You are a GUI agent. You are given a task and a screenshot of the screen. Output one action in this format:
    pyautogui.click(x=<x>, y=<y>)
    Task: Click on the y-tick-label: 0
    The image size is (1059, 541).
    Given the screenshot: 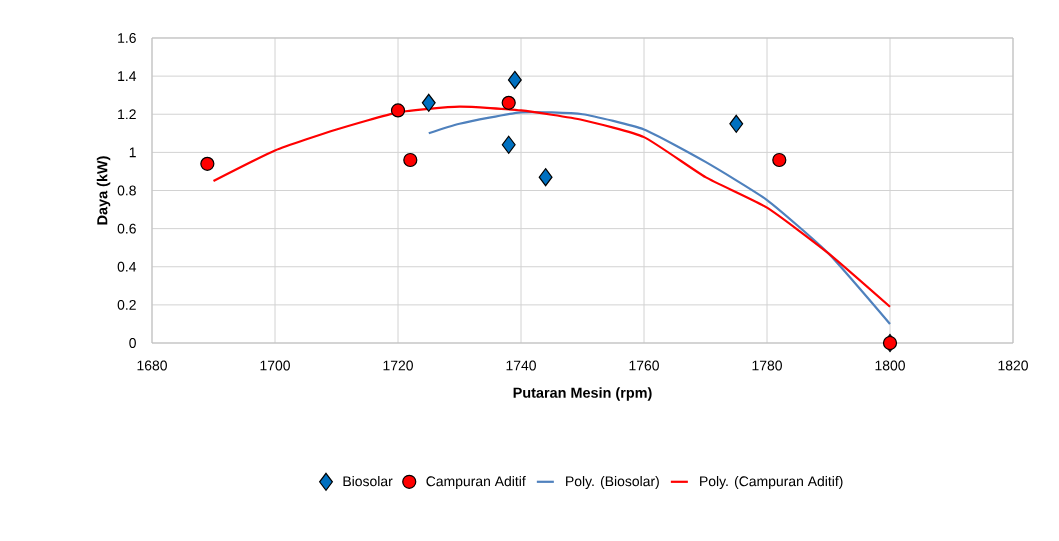 What is the action you would take?
    pyautogui.click(x=132, y=343)
    